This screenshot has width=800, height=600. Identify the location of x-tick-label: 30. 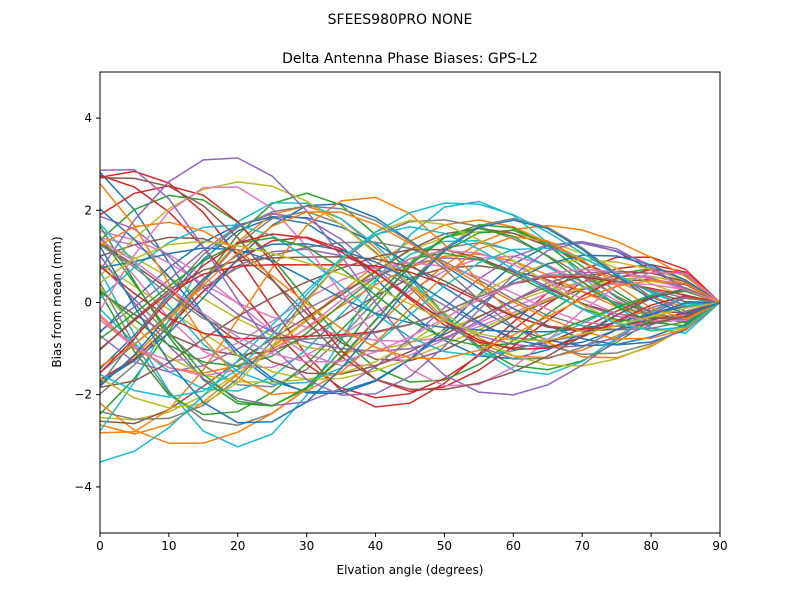
(306, 546).